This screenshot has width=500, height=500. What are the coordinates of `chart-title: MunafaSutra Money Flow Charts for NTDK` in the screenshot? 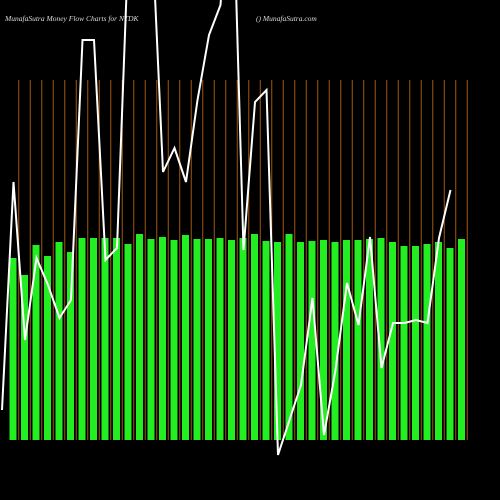 It's located at (72, 18).